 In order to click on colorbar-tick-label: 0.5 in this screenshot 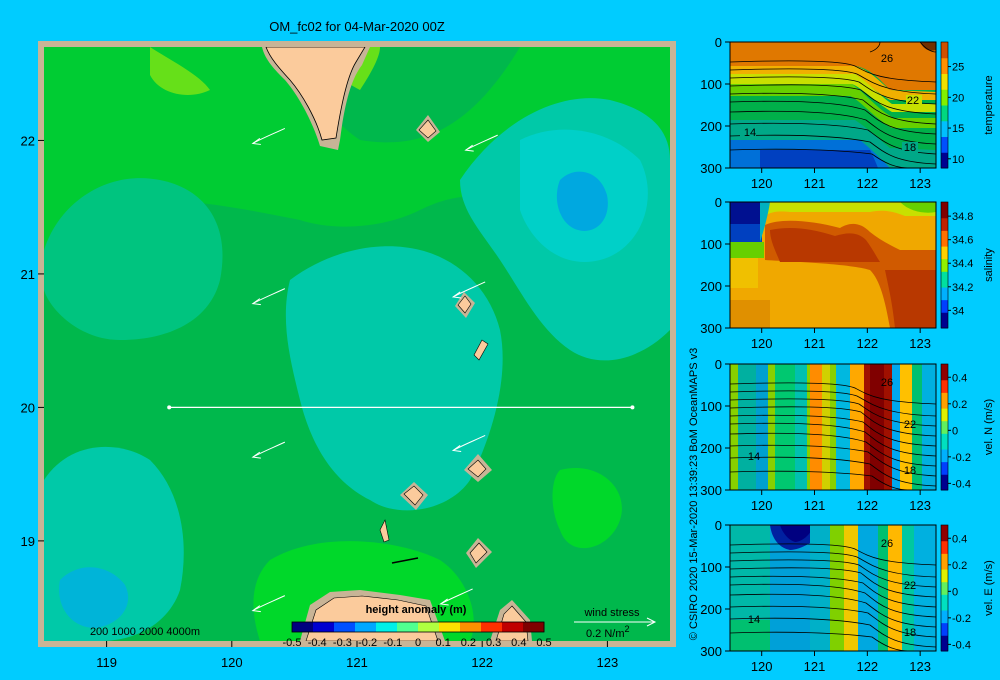, I will do `click(543, 643)`.